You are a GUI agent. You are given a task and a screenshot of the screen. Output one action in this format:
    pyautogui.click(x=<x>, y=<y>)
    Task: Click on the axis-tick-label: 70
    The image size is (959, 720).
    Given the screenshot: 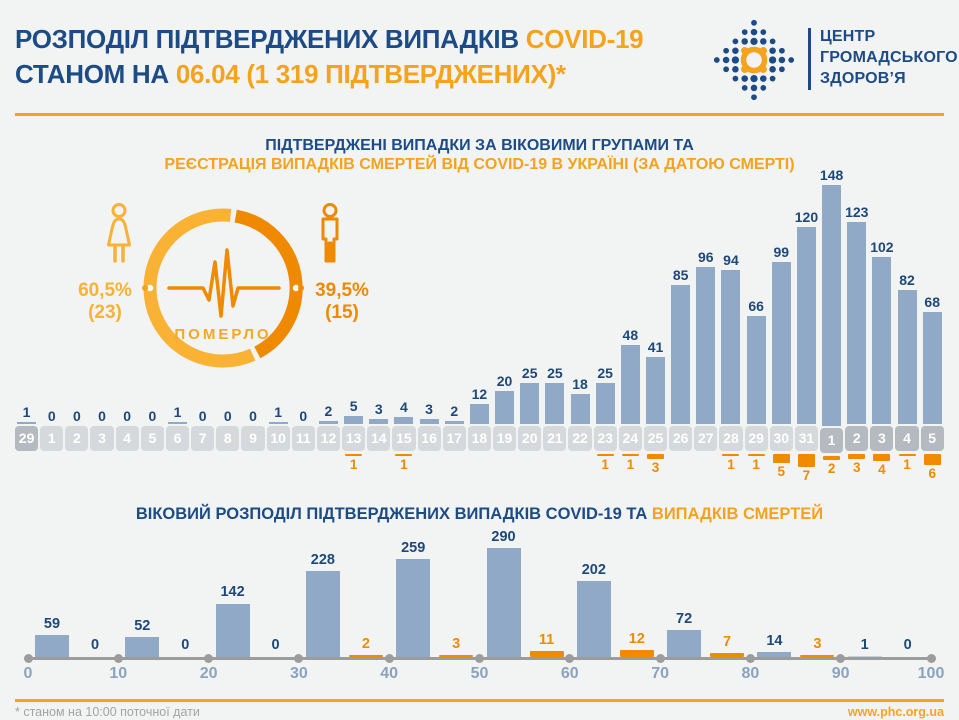 What is the action you would take?
    pyautogui.click(x=660, y=673)
    